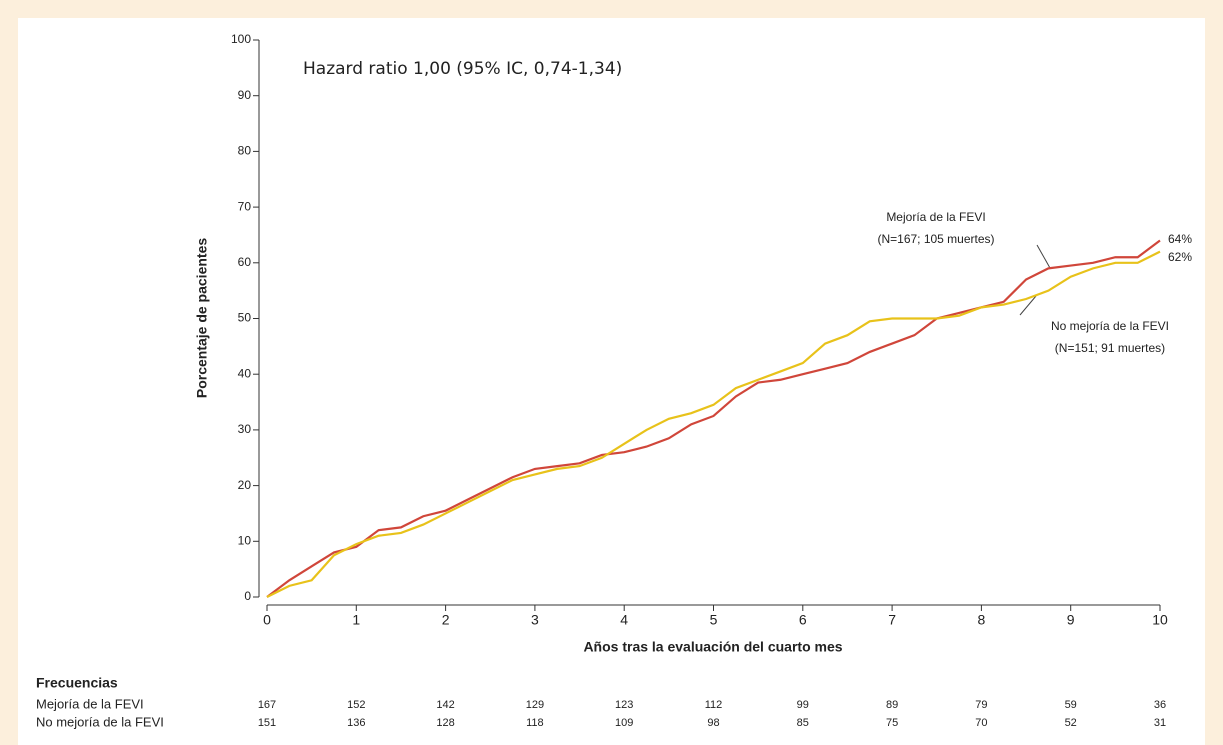 The image size is (1223, 745). I want to click on risk-value: 98, so click(713, 723).